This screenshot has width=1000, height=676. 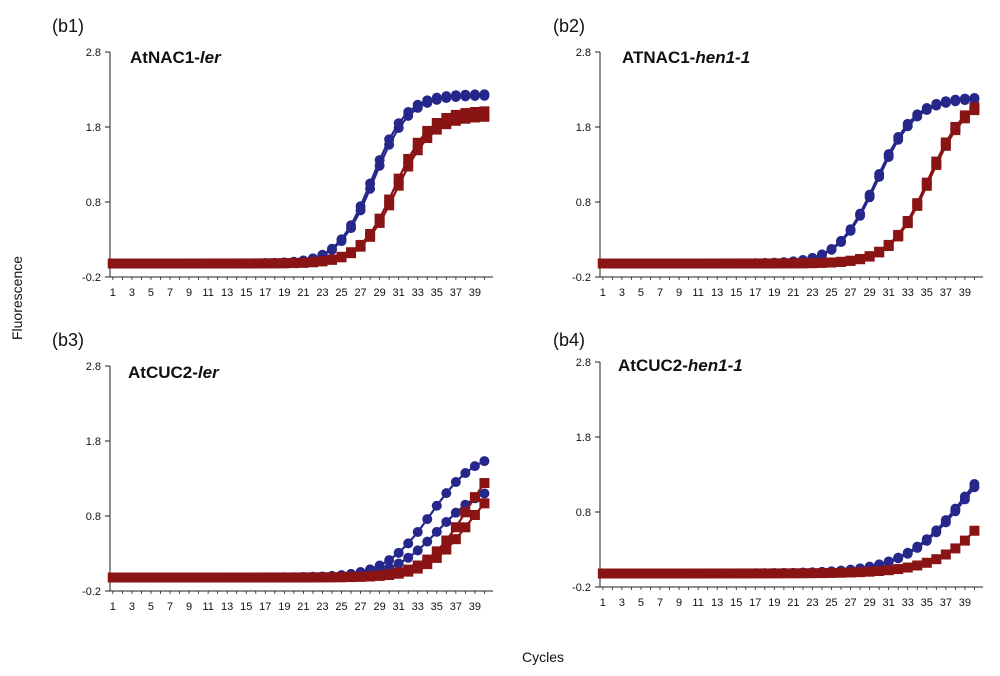 What do you see at coordinates (793, 293) in the screenshot?
I see `x-tick-label: 21` at bounding box center [793, 293].